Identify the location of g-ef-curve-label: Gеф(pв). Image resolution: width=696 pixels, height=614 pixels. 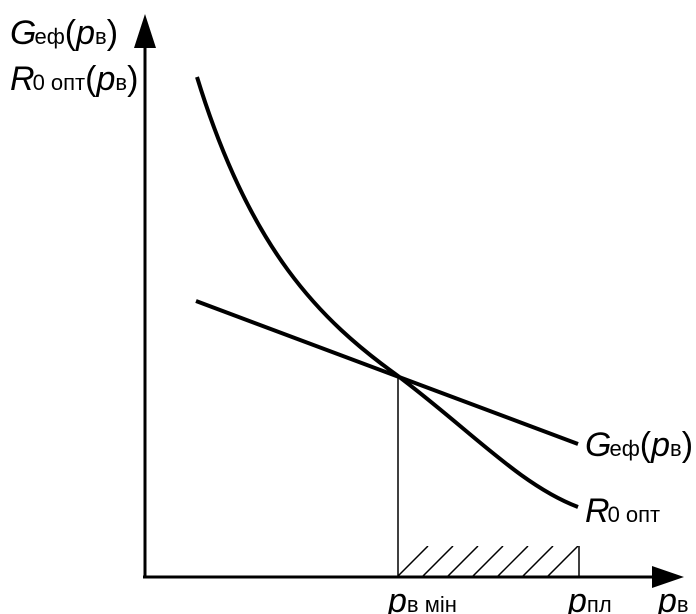
(639, 445).